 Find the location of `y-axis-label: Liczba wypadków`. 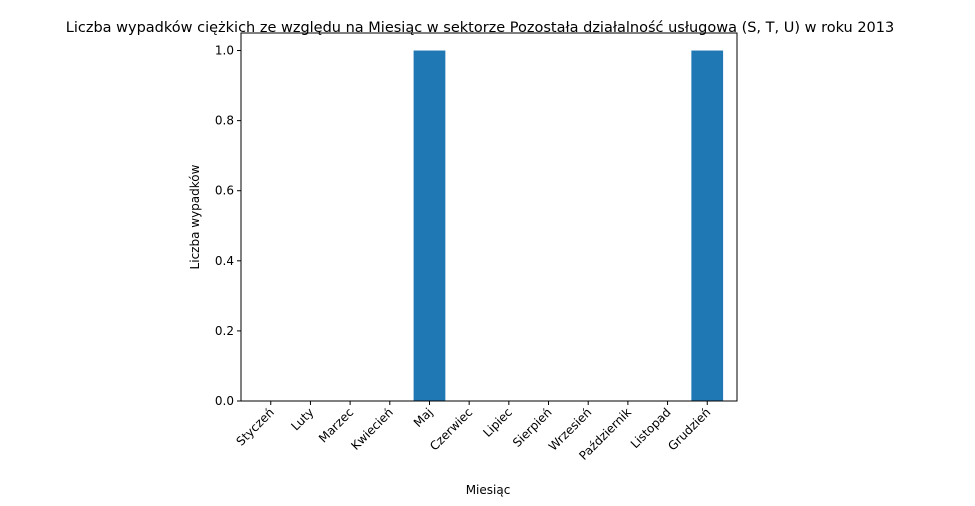

y-axis-label: Liczba wypadków is located at coordinates (195, 216).